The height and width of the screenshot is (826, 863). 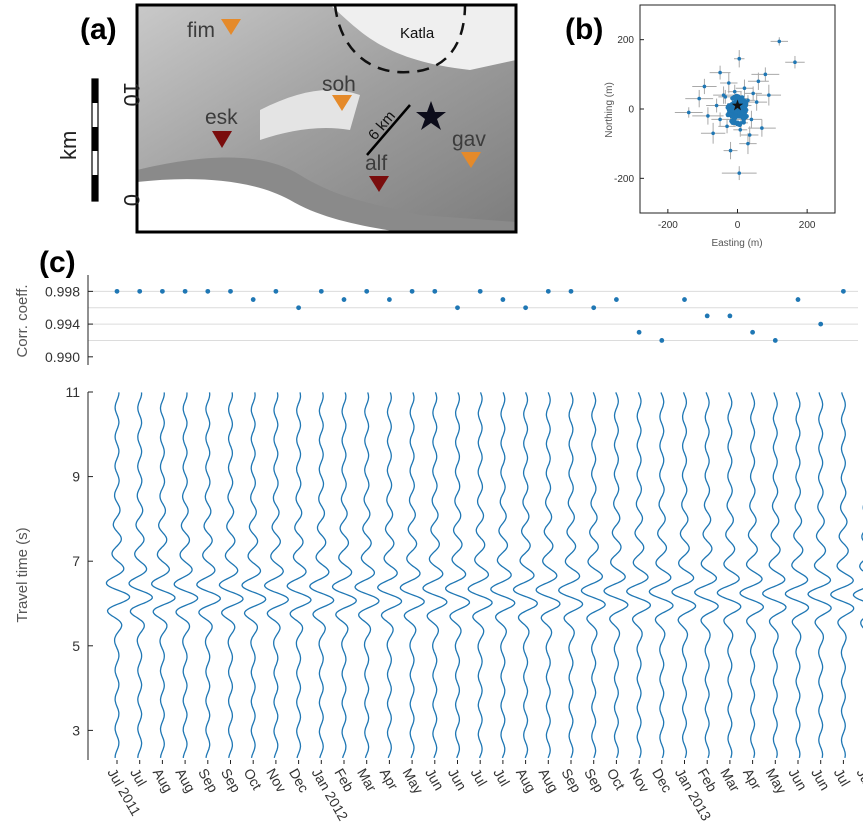 What do you see at coordinates (631, 110) in the screenshot?
I see `scatter-y-tick-label: 0` at bounding box center [631, 110].